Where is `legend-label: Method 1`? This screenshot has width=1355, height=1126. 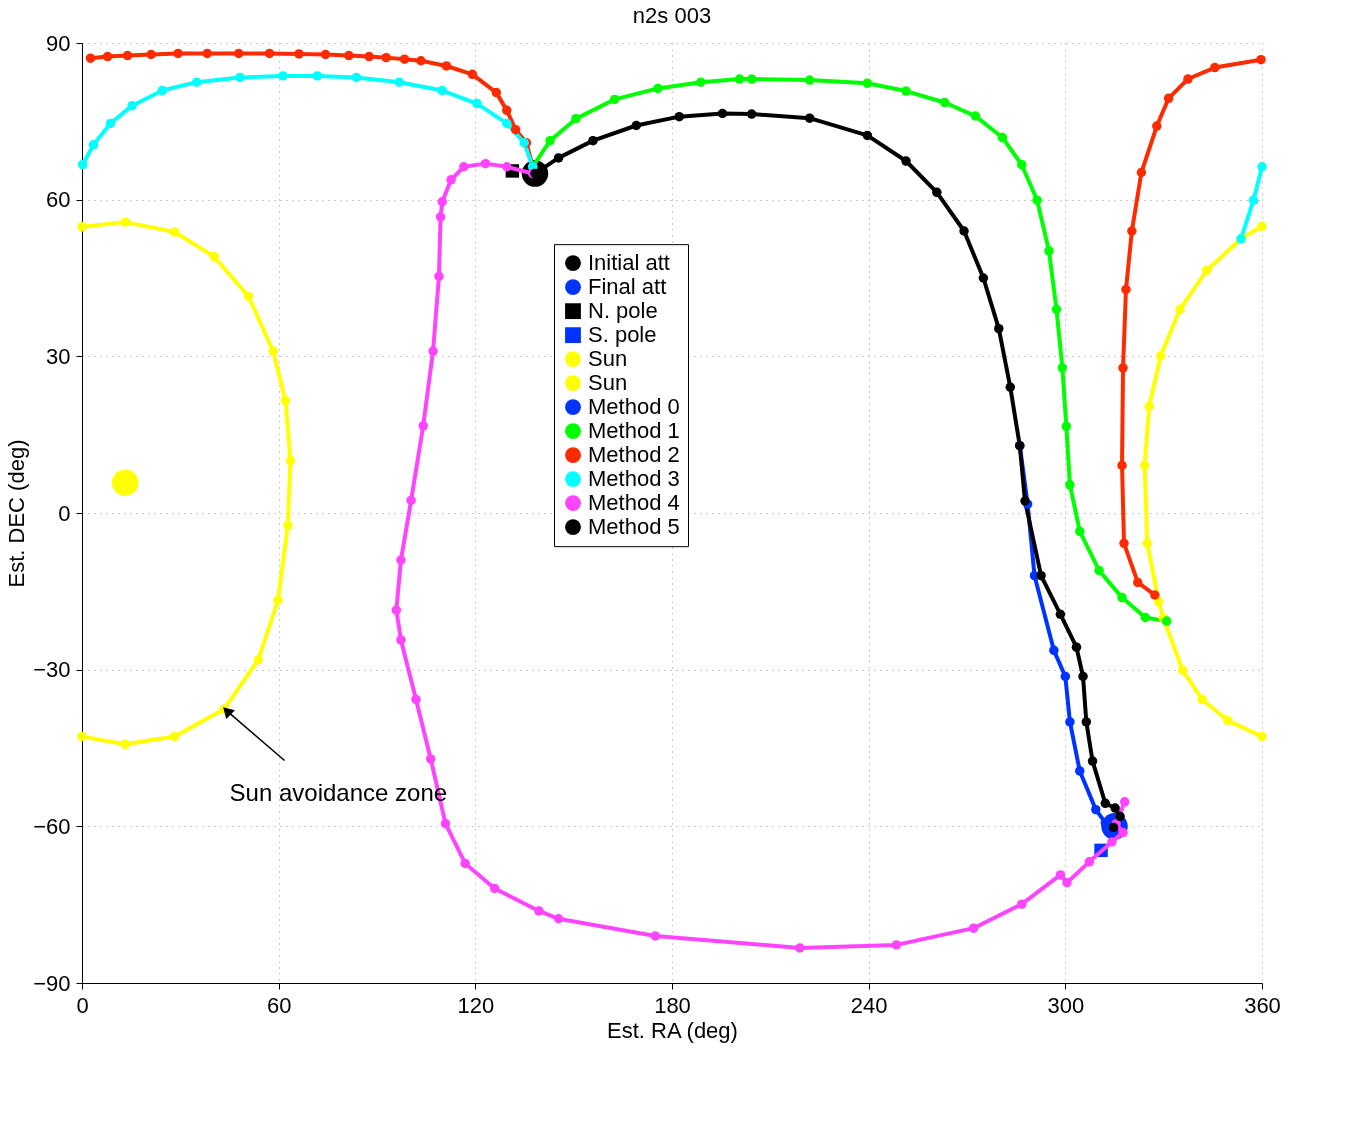
legend-label: Method 1 is located at coordinates (634, 431).